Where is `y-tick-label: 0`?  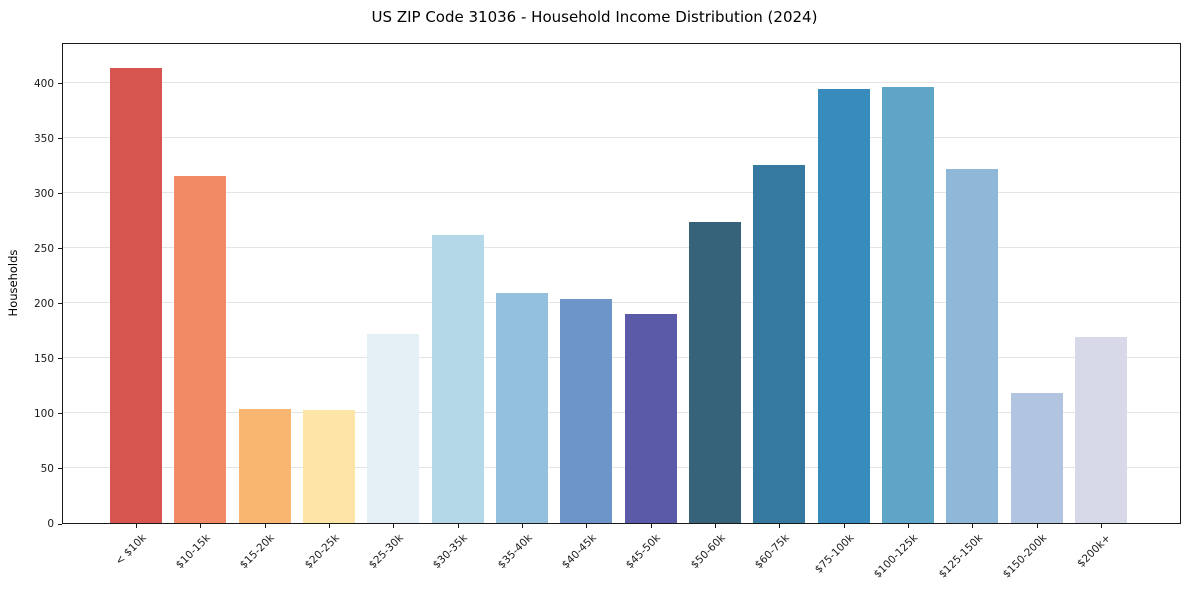 y-tick-label: 0 is located at coordinates (50, 524).